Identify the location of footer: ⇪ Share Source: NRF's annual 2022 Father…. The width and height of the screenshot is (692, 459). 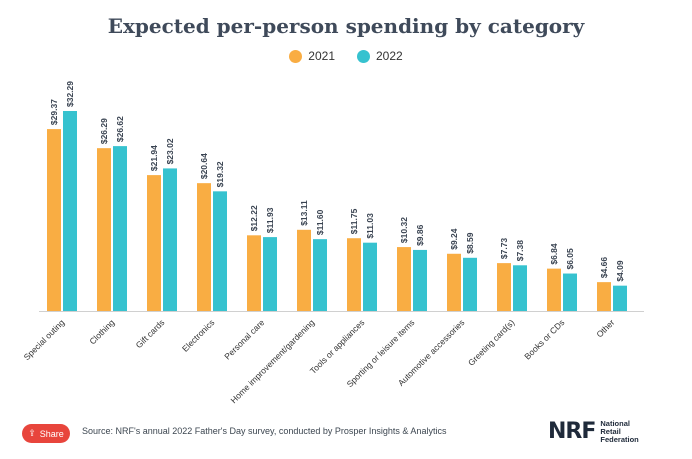
(346, 434).